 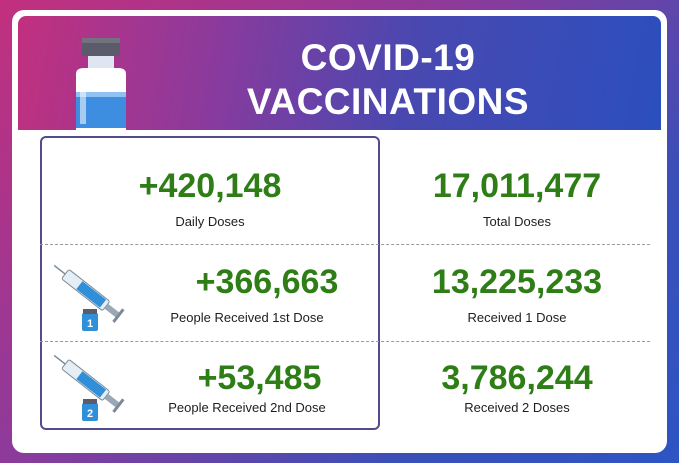 I want to click on total-doses-label: Total Doses, so click(x=517, y=221).